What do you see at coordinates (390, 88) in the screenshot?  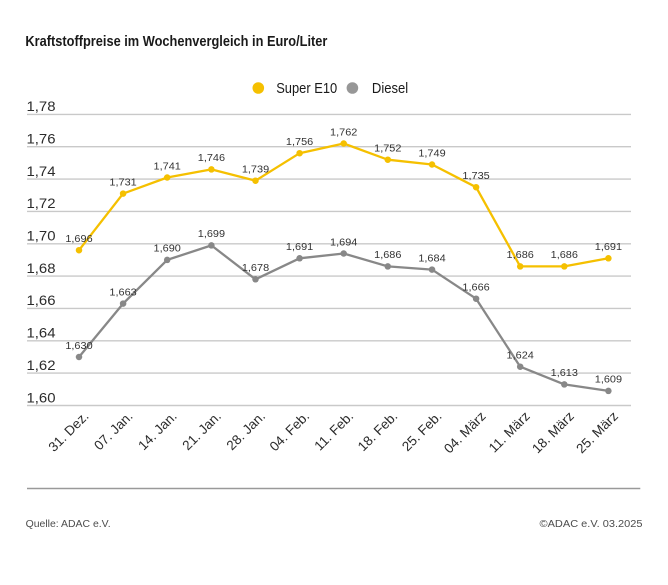 I see `svg-text: Diesel` at bounding box center [390, 88].